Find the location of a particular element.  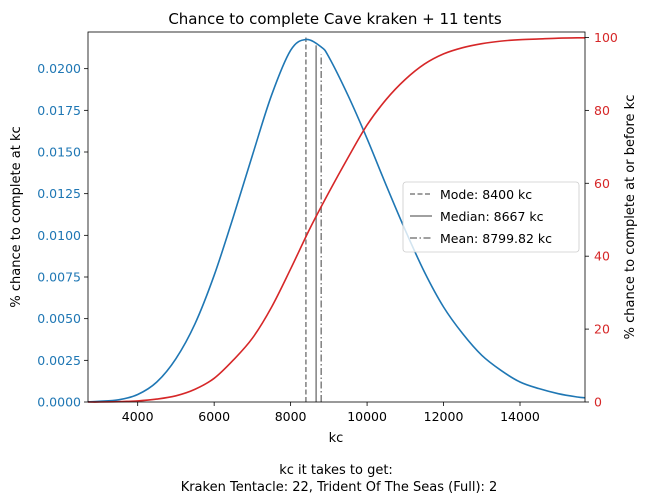

y-right-tick-label: 60 is located at coordinates (602, 183).